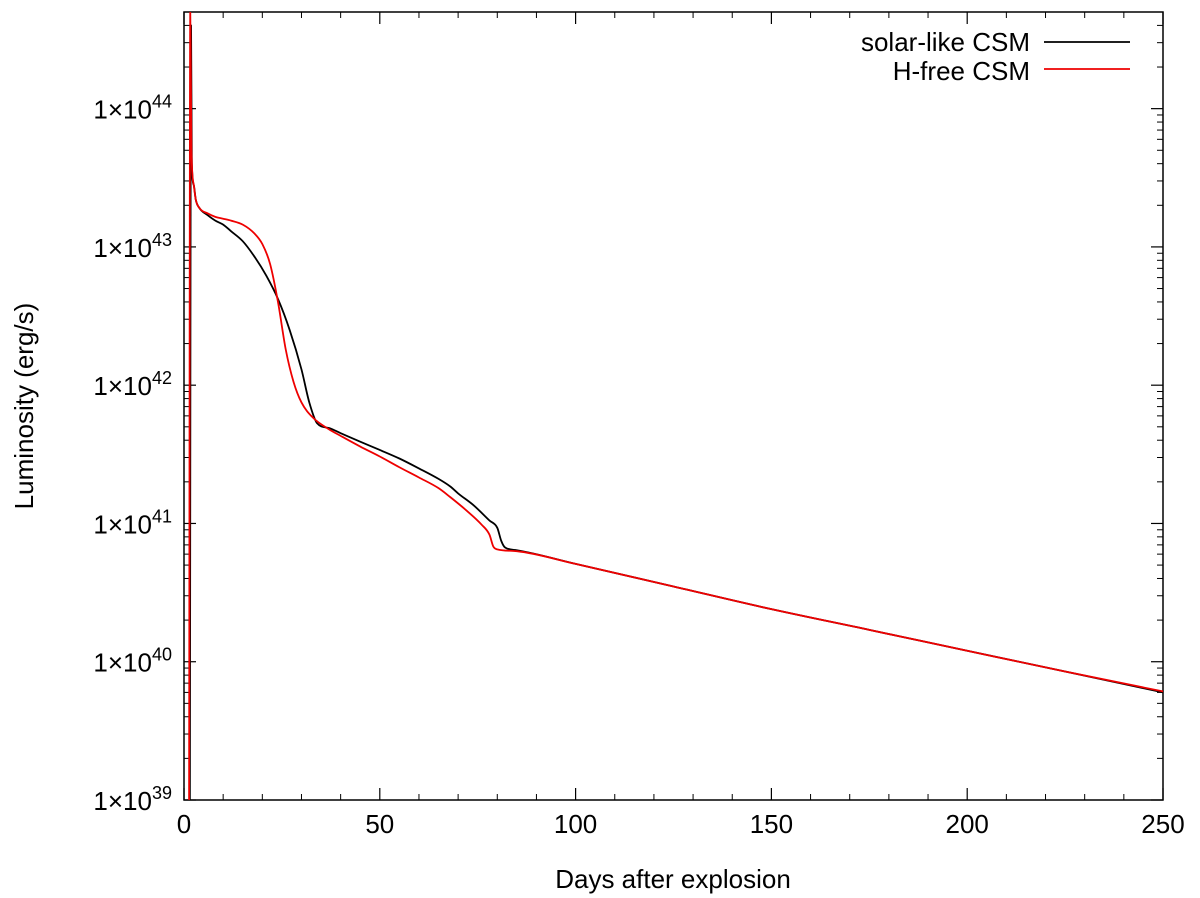 Image resolution: width=1200 pixels, height=898 pixels. What do you see at coordinates (945, 42) in the screenshot?
I see `legend-label-solar-like: solar-like CSM` at bounding box center [945, 42].